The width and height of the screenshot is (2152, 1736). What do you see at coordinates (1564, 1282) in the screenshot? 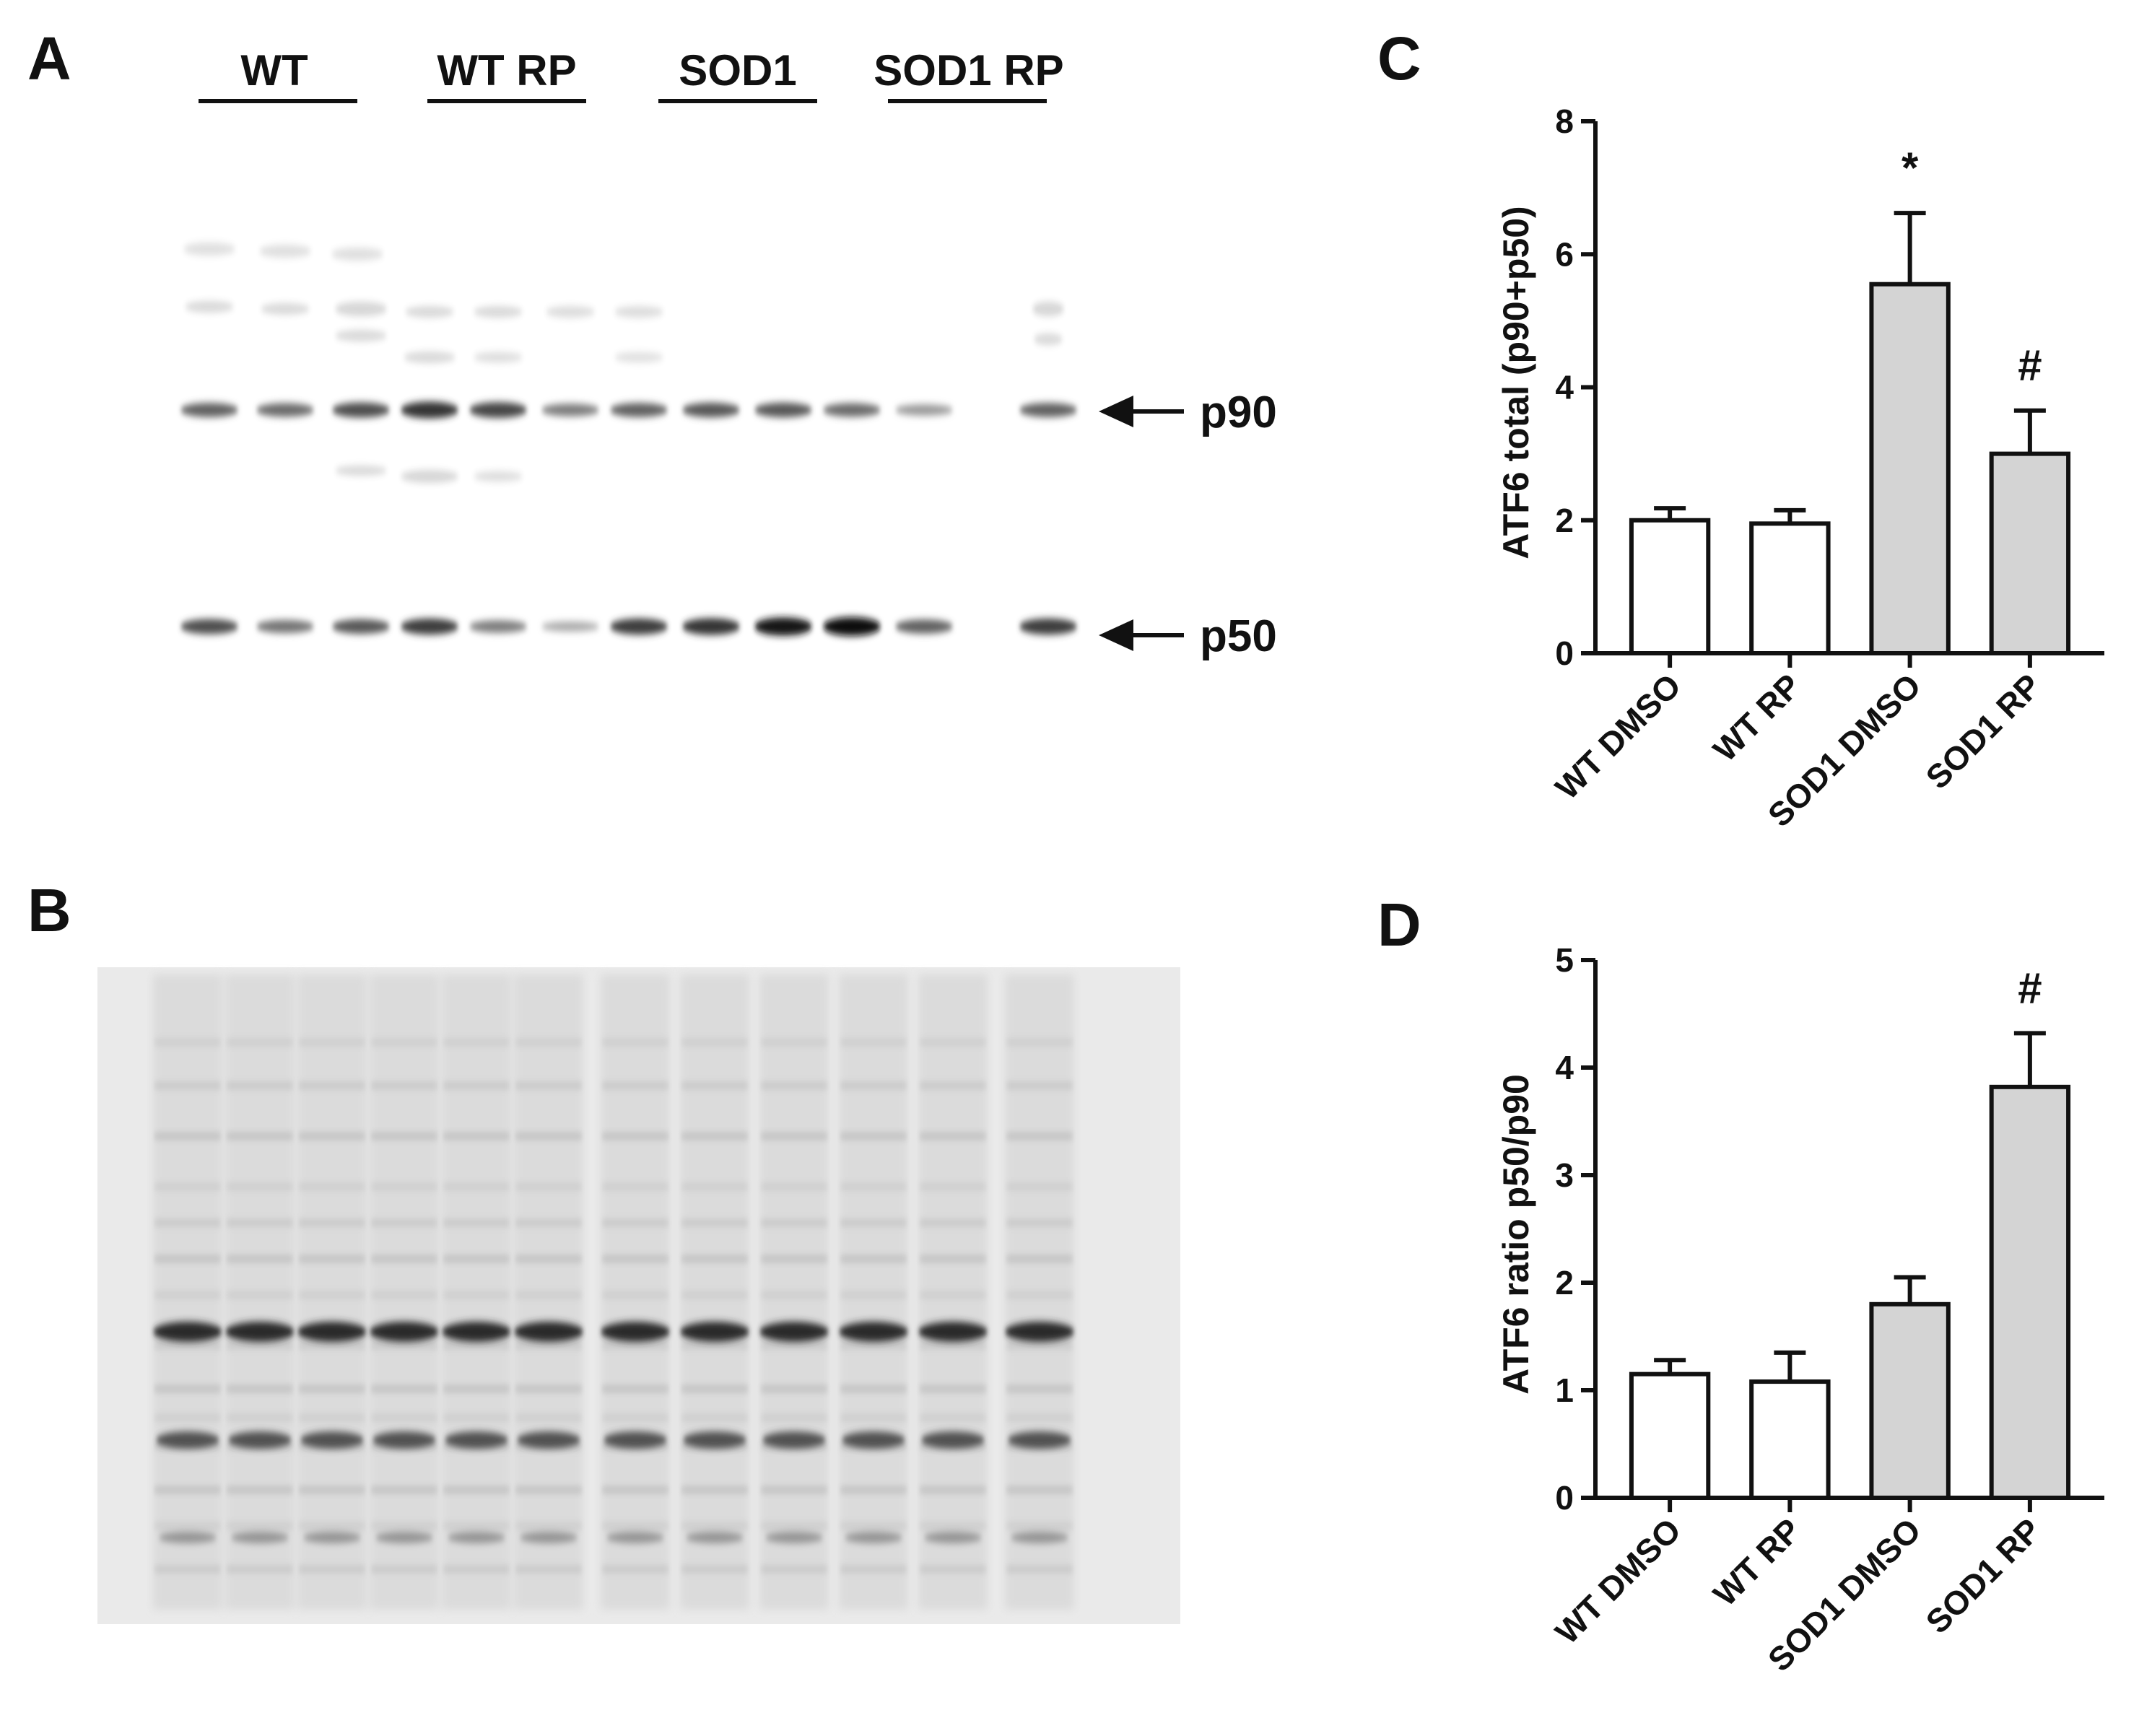
I see `chart-d-y-tick-label: 2` at bounding box center [1564, 1282].